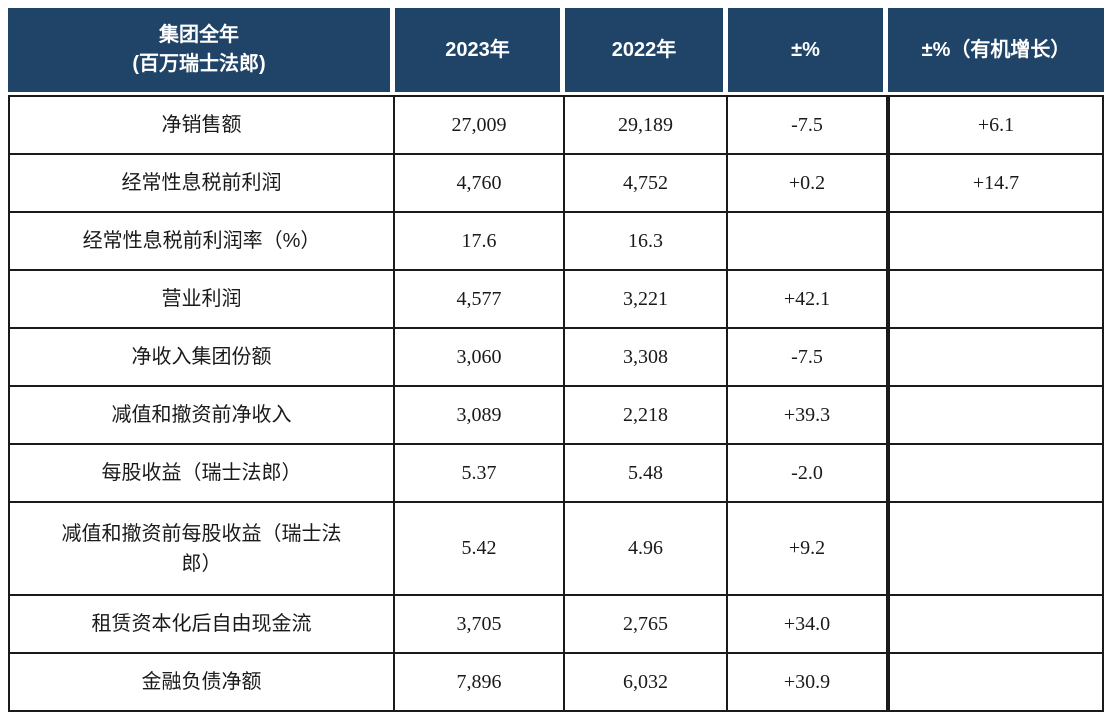  Describe the element at coordinates (480, 358) in the screenshot. I see `value-2023: 3,060` at that location.